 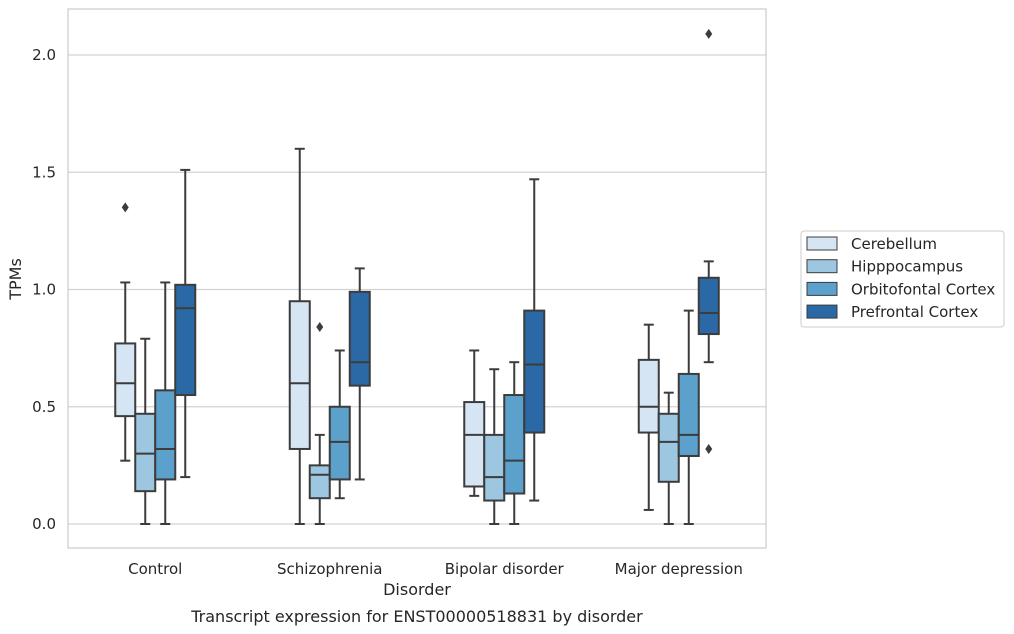 I want to click on x-tick-label: Control, so click(x=155, y=569).